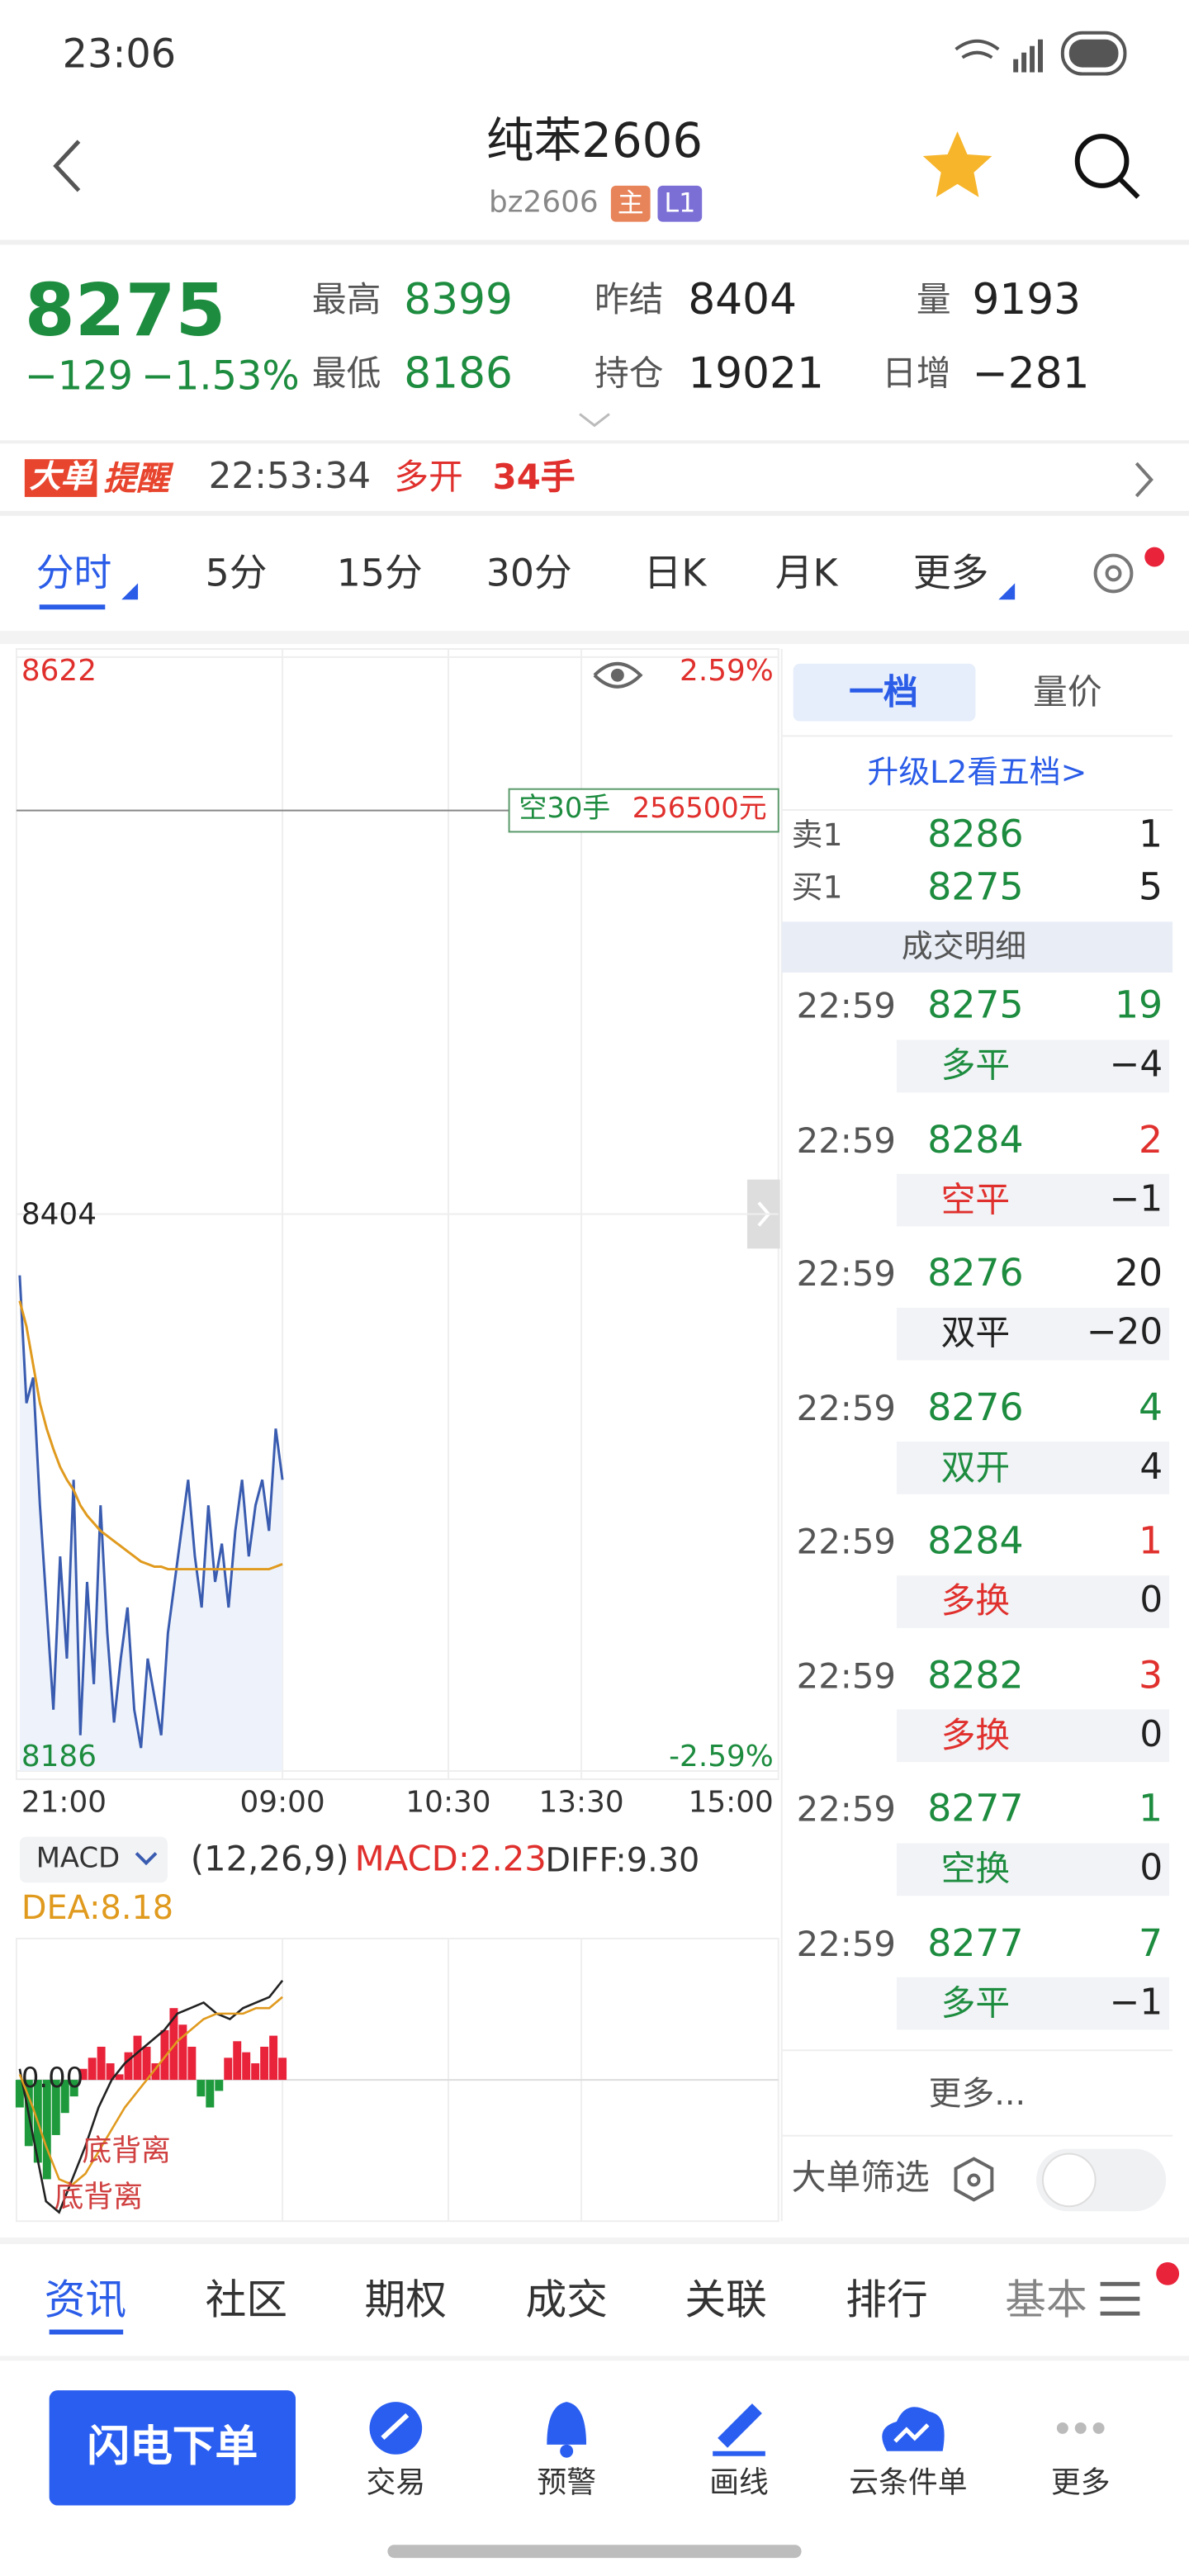 This screenshot has height=2576, width=1189. What do you see at coordinates (99, 2197) in the screenshot?
I see `annotation: 底背离` at bounding box center [99, 2197].